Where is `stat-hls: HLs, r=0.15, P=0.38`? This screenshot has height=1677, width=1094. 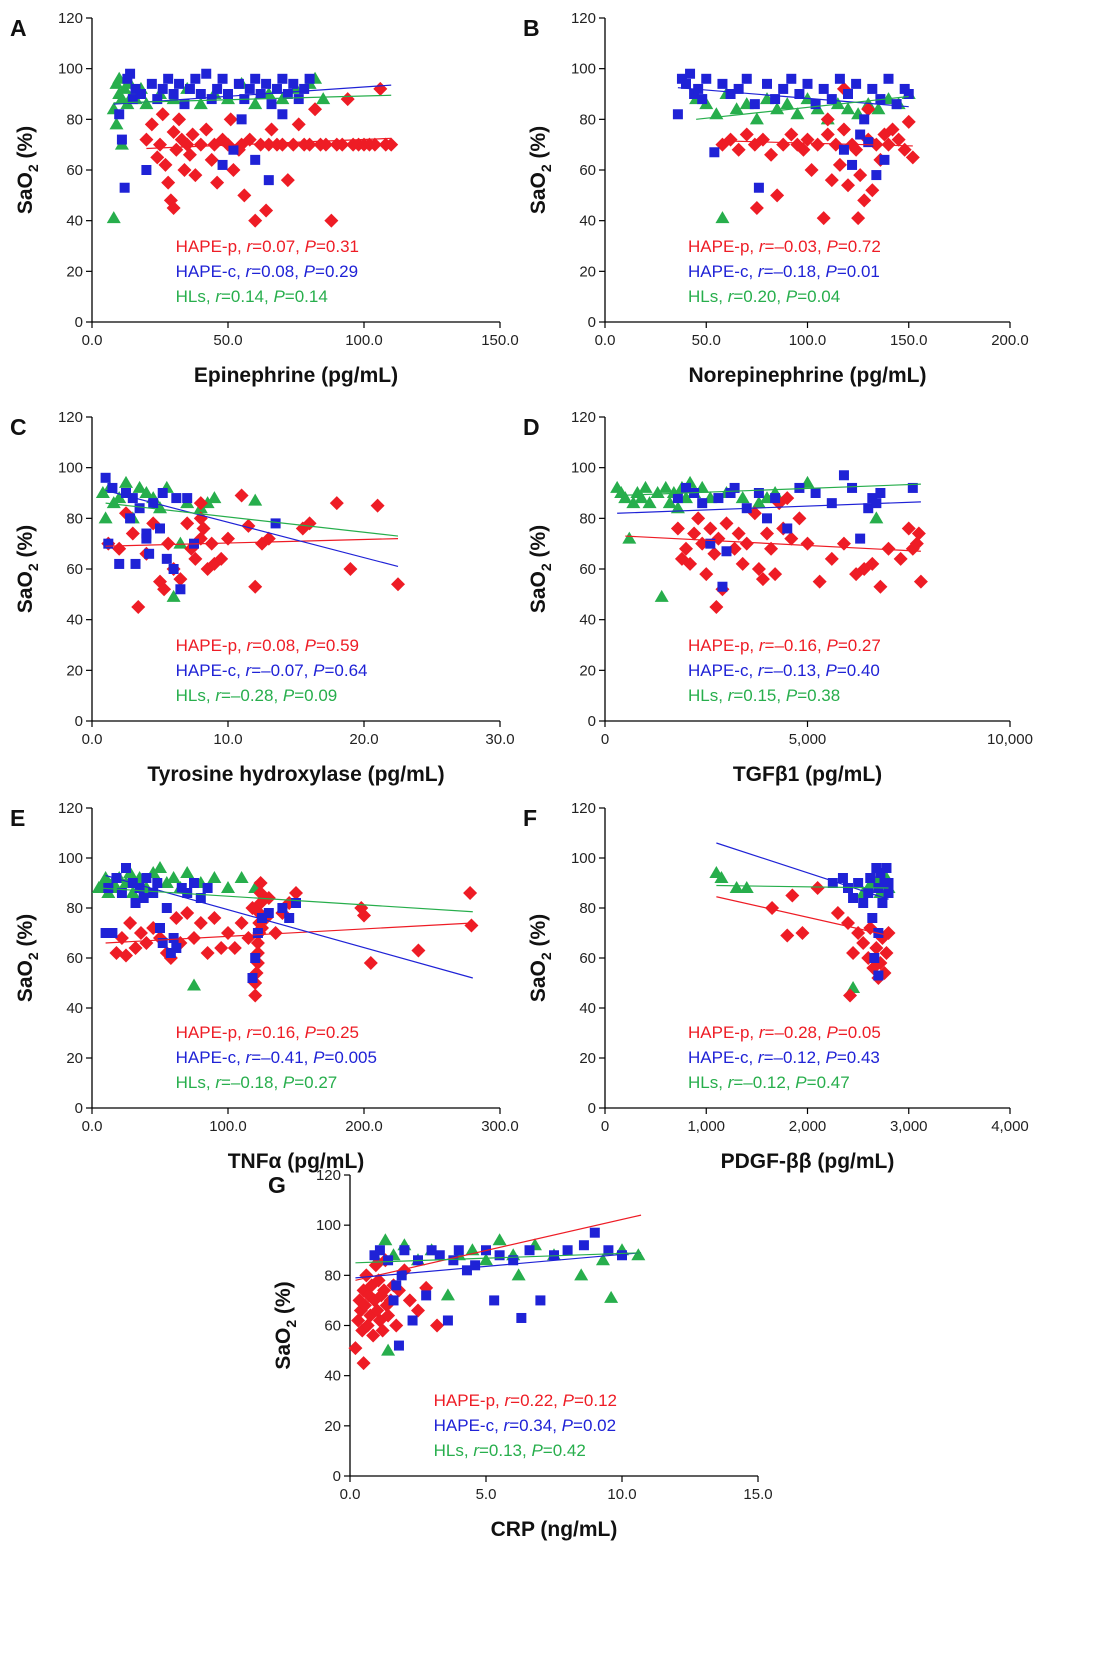
stat-hls: HLs, r=0.15, P=0.38 is located at coordinates (764, 695).